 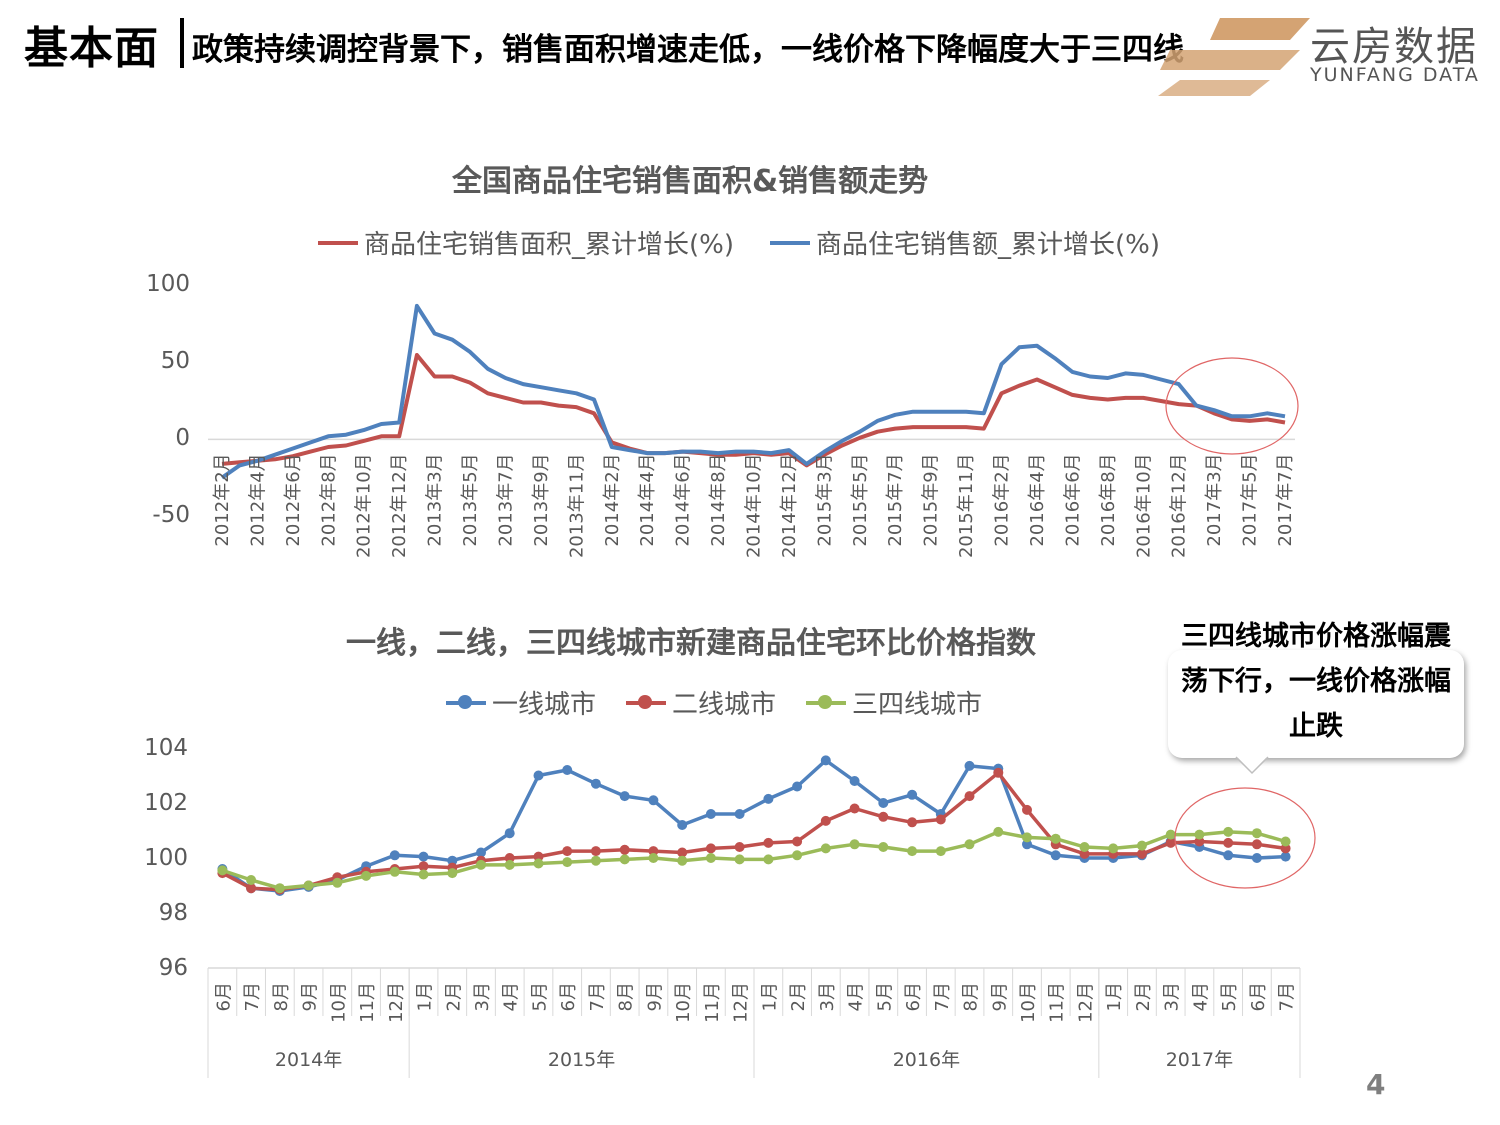 I want to click on chart2-month-label: 9月, so click(x=310, y=996).